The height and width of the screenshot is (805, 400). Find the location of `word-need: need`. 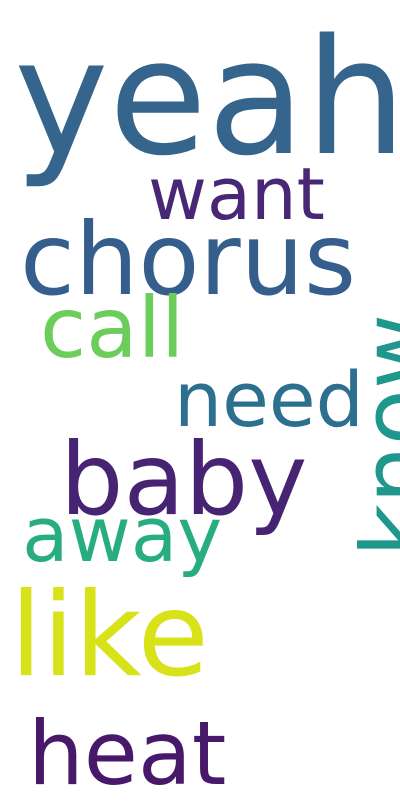

word-need: need is located at coordinates (269, 399).